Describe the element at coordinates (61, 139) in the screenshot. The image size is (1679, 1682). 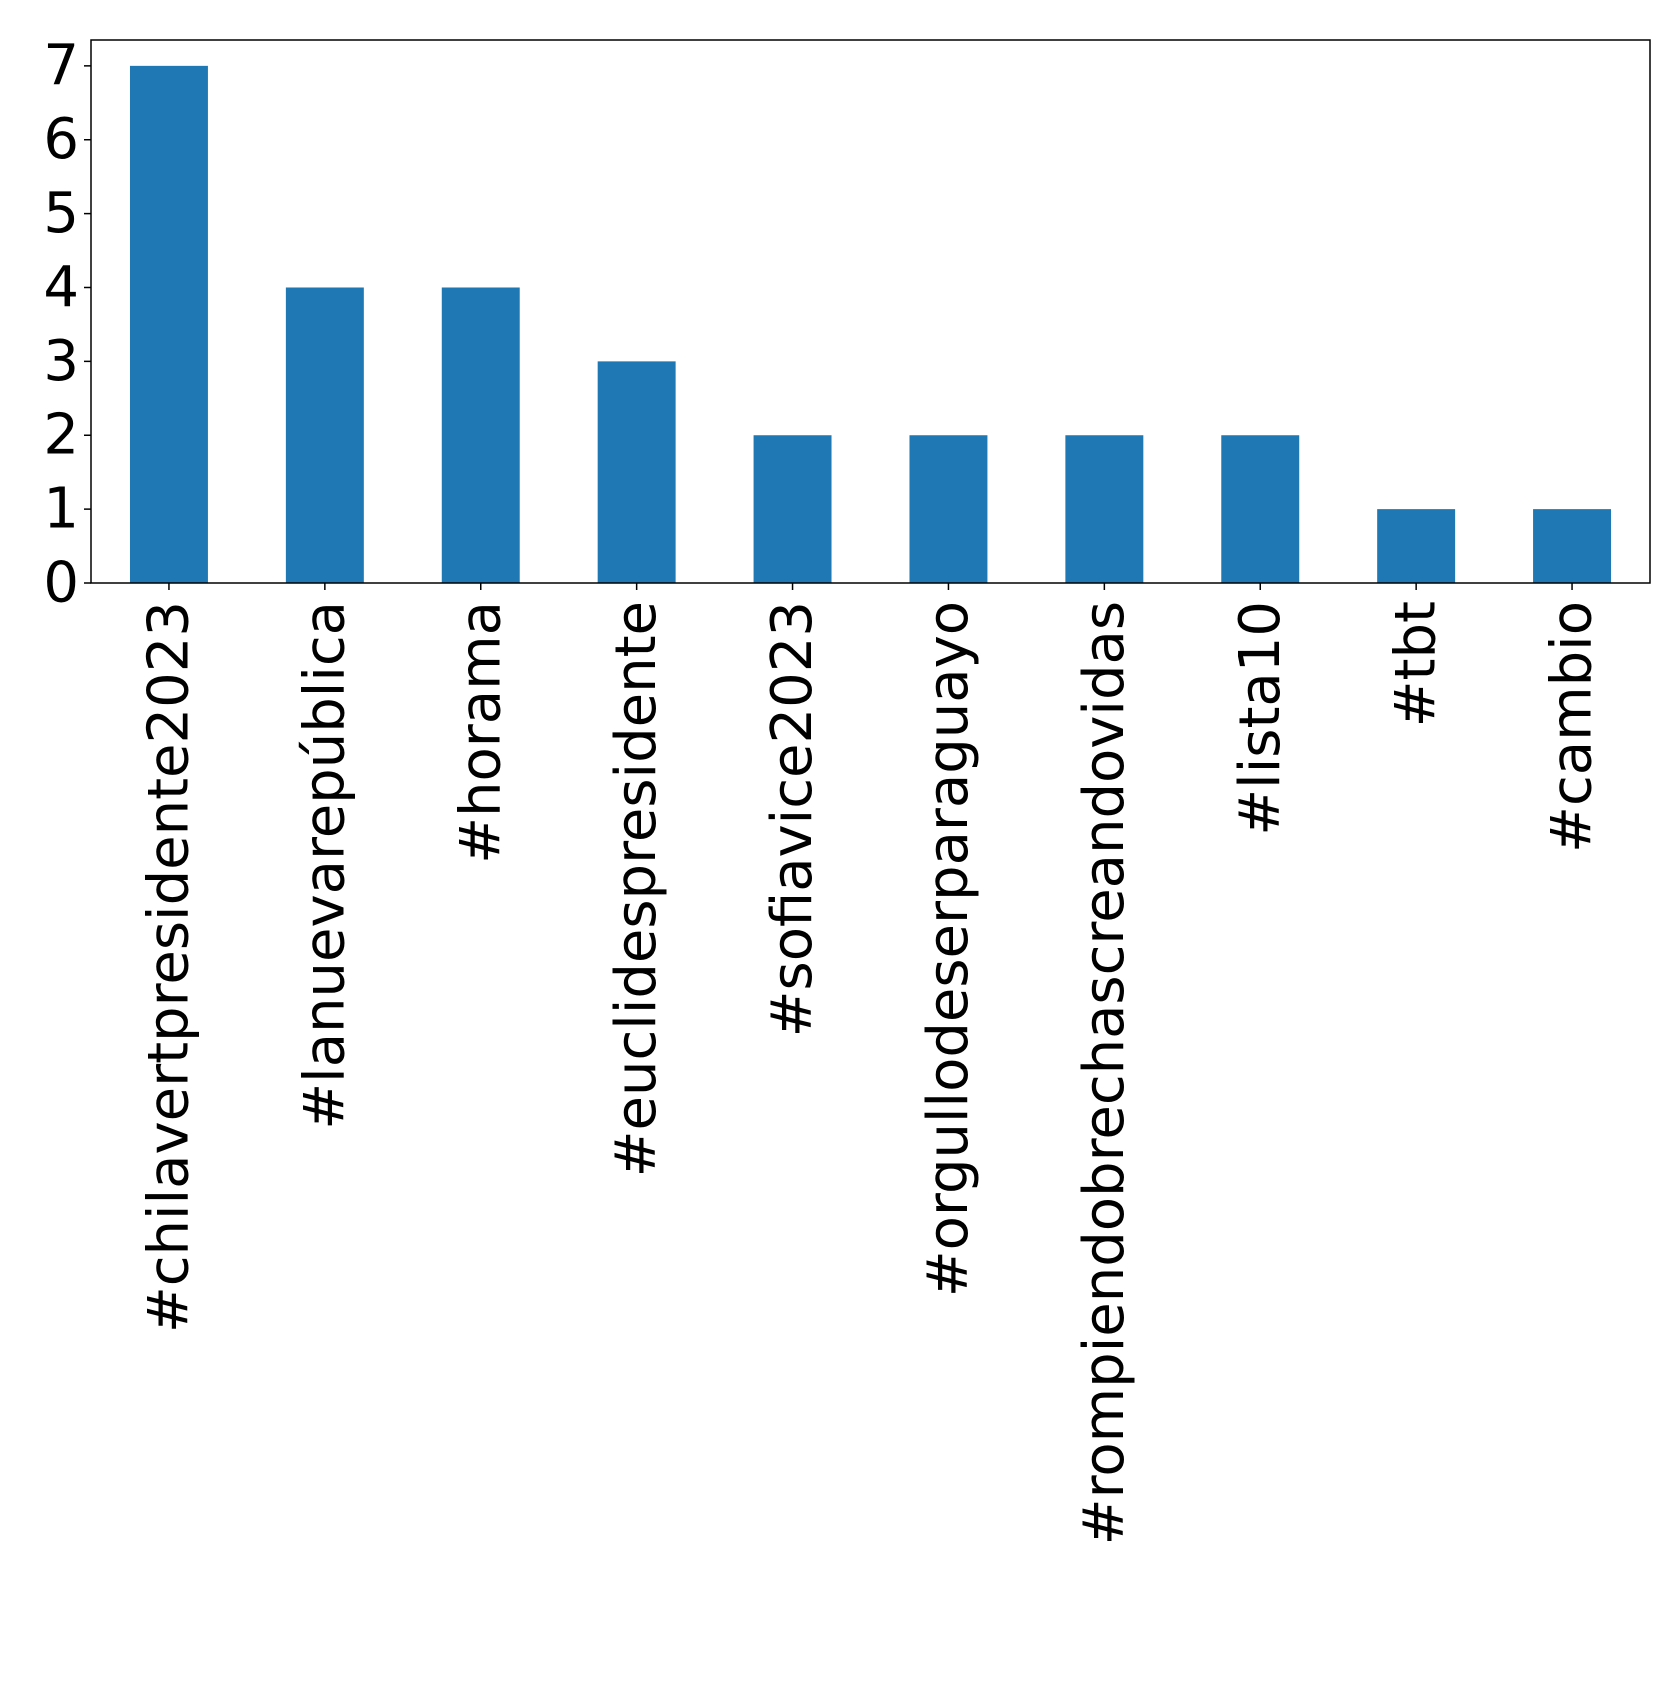
I see `y-tick-label: 6` at that location.